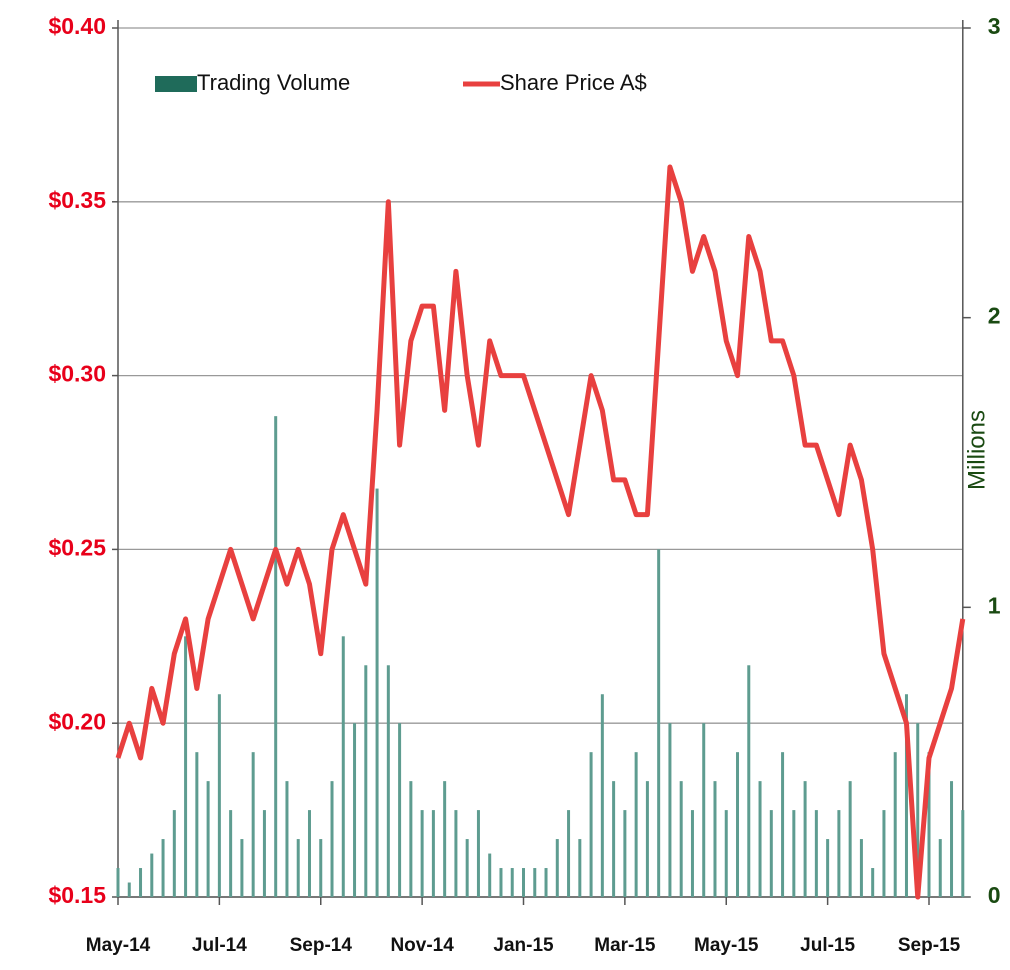  I want to click on x-tick-label: Mar-15, so click(625, 945).